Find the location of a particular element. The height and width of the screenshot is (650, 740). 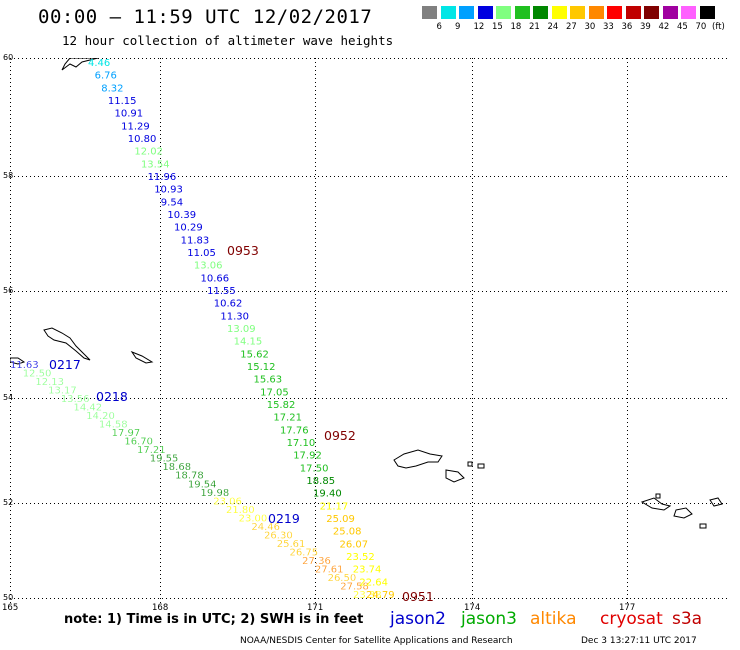

wave-height-value: 26.30 is located at coordinates (278, 535).